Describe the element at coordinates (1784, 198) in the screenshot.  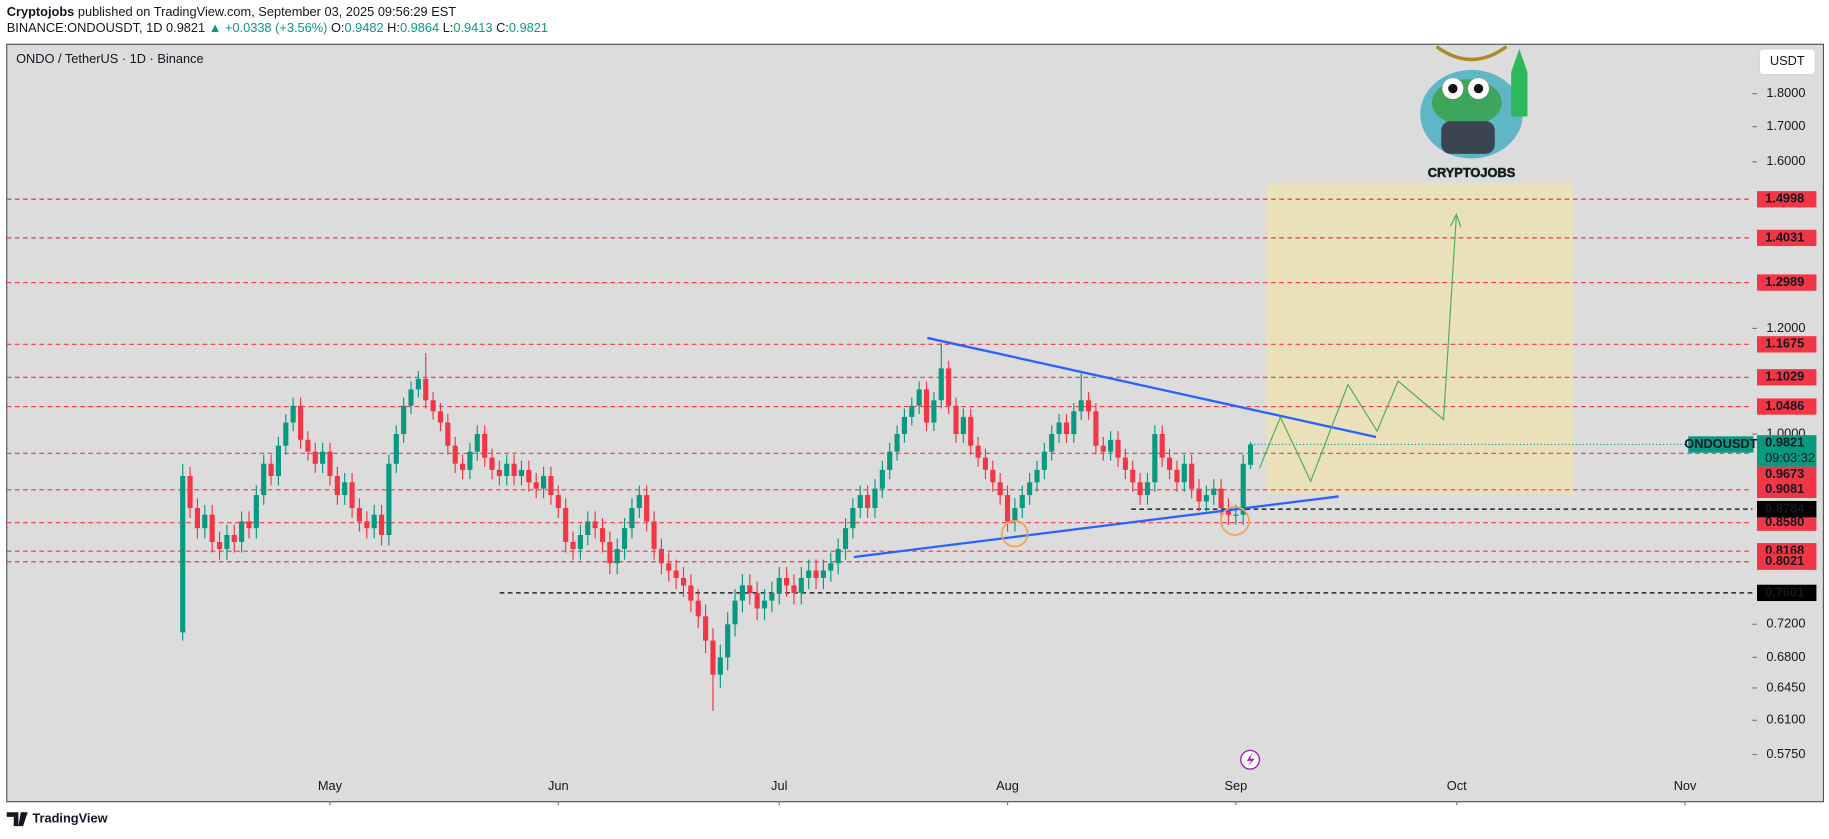
I see `level-label: 1.4998` at that location.